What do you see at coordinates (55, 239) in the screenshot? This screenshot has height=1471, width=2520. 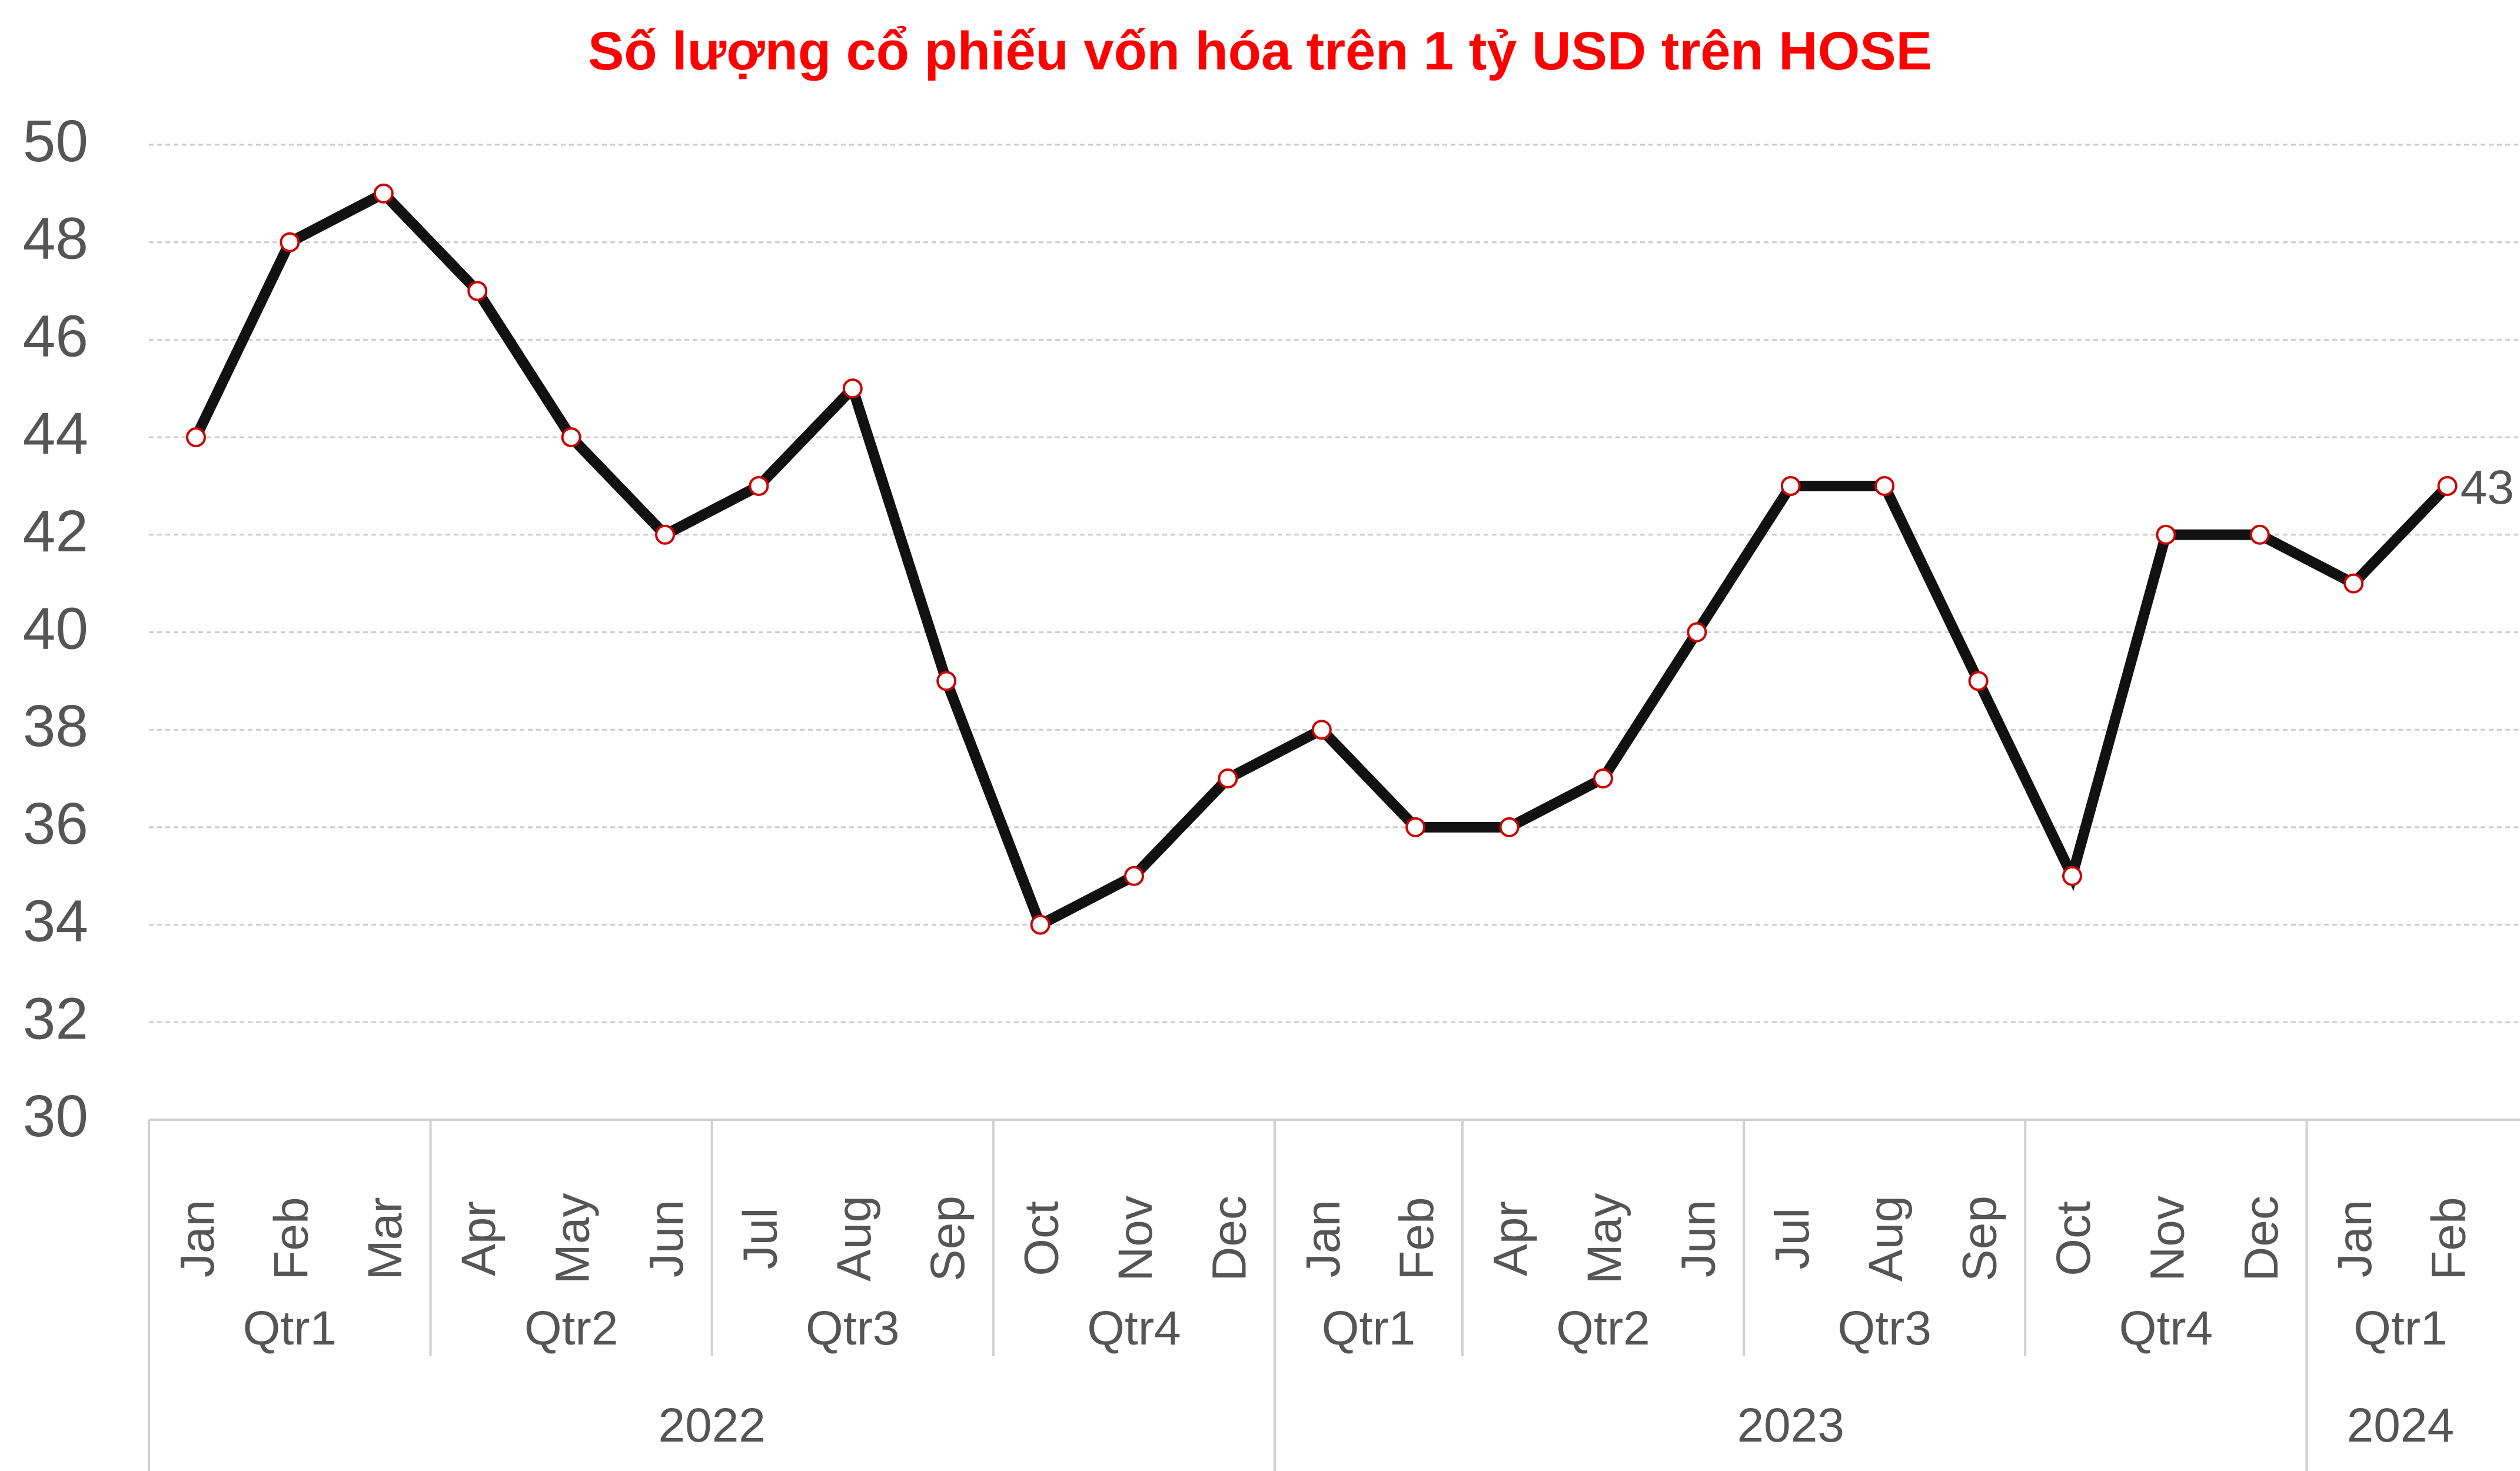 I see `y-tick-label: 48` at bounding box center [55, 239].